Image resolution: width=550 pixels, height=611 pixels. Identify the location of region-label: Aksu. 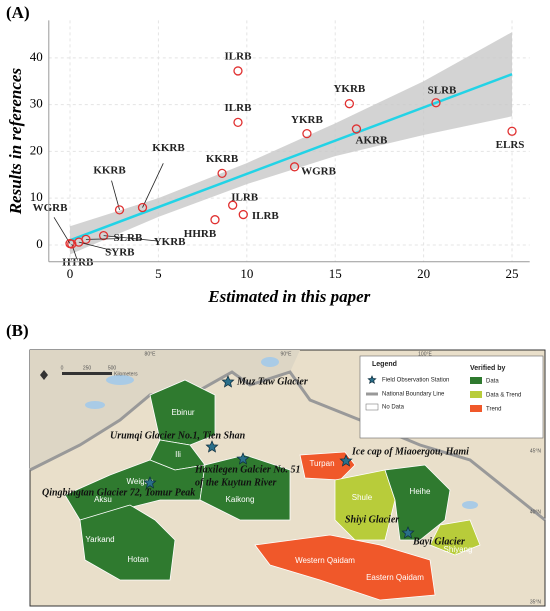
(103, 499).